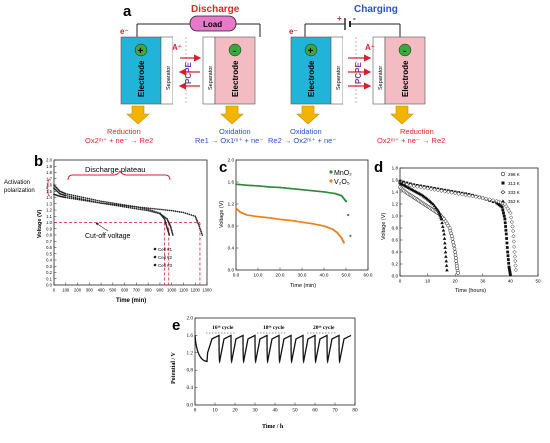 This screenshot has width=550, height=443. Describe the element at coordinates (17, 183) in the screenshot. I see `panel-b-activation-line-1: Activation` at that location.